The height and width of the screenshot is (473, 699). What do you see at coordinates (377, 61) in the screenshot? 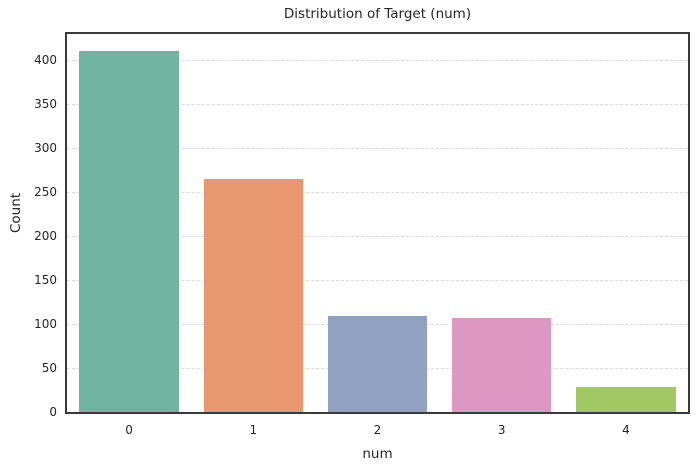
I see `grid-line-y400` at bounding box center [377, 61].